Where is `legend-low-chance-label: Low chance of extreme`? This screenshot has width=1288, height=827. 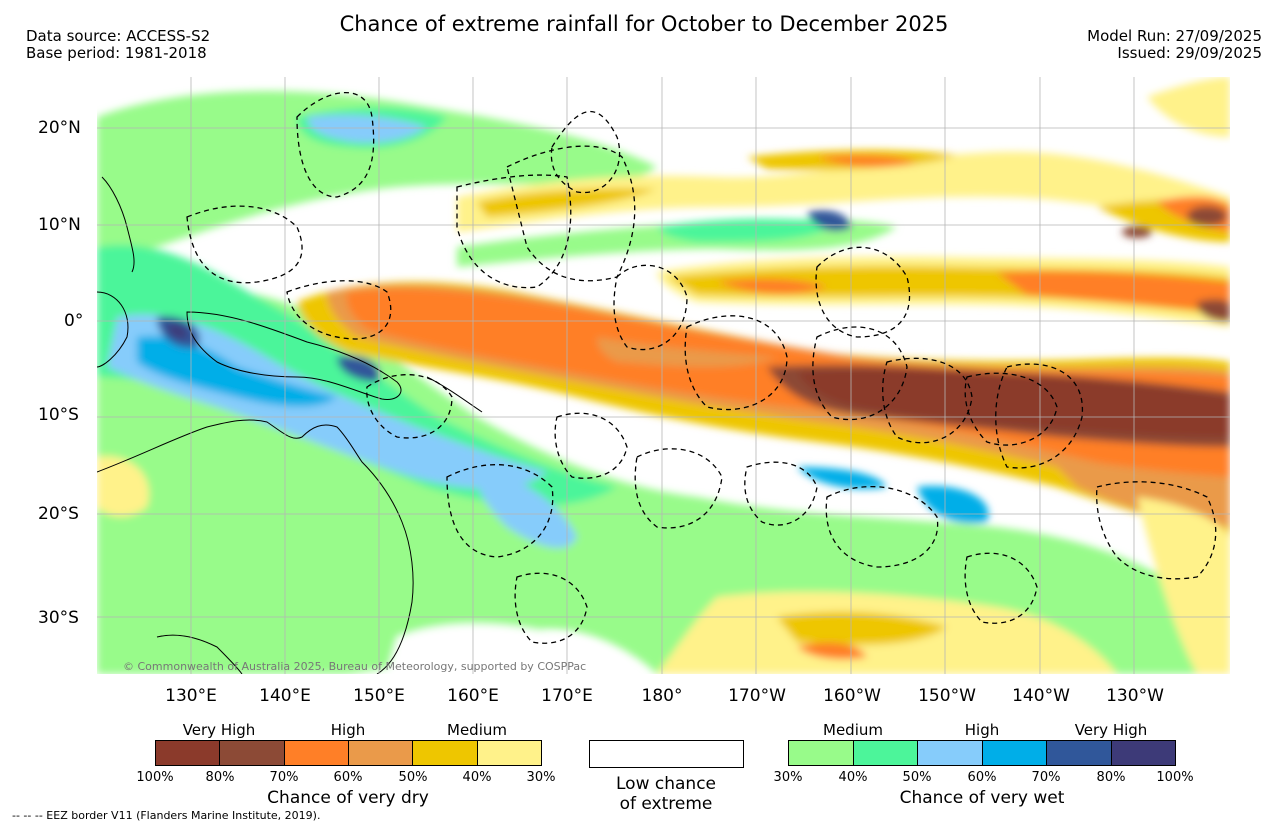
legend-low-chance-label: Low chance of extreme is located at coordinates (666, 794).